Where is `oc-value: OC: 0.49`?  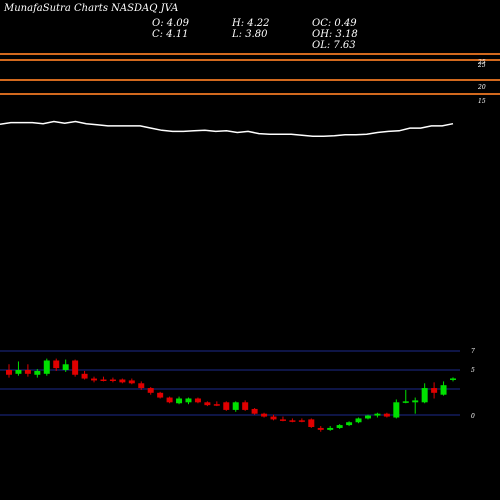 oc-value: OC: 0.49 is located at coordinates (334, 23).